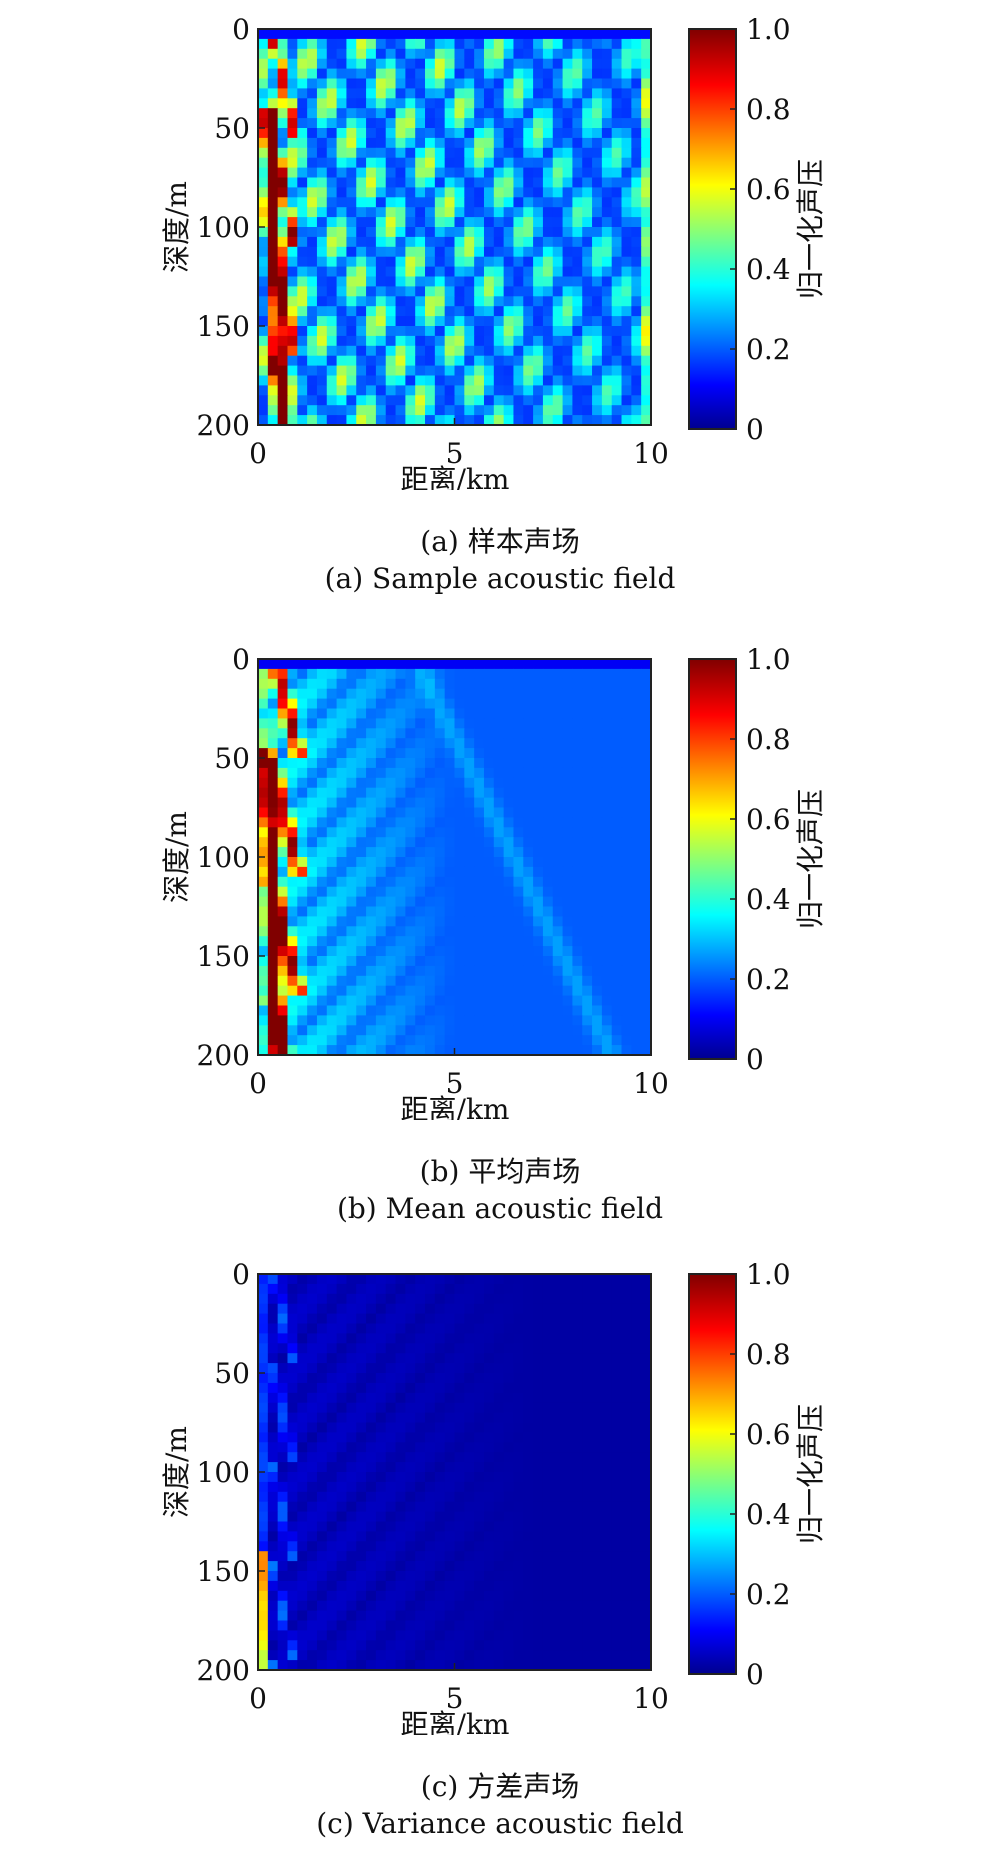 This screenshot has width=1000, height=1862. Describe the element at coordinates (768, 1434) in the screenshot. I see `colorbar-tick-label: 0.6` at that location.